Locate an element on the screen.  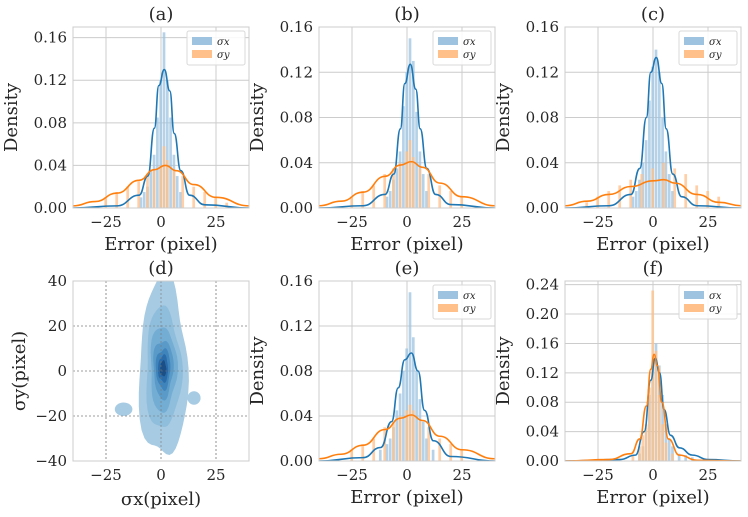
axes-frame-c is located at coordinates (653, 117).